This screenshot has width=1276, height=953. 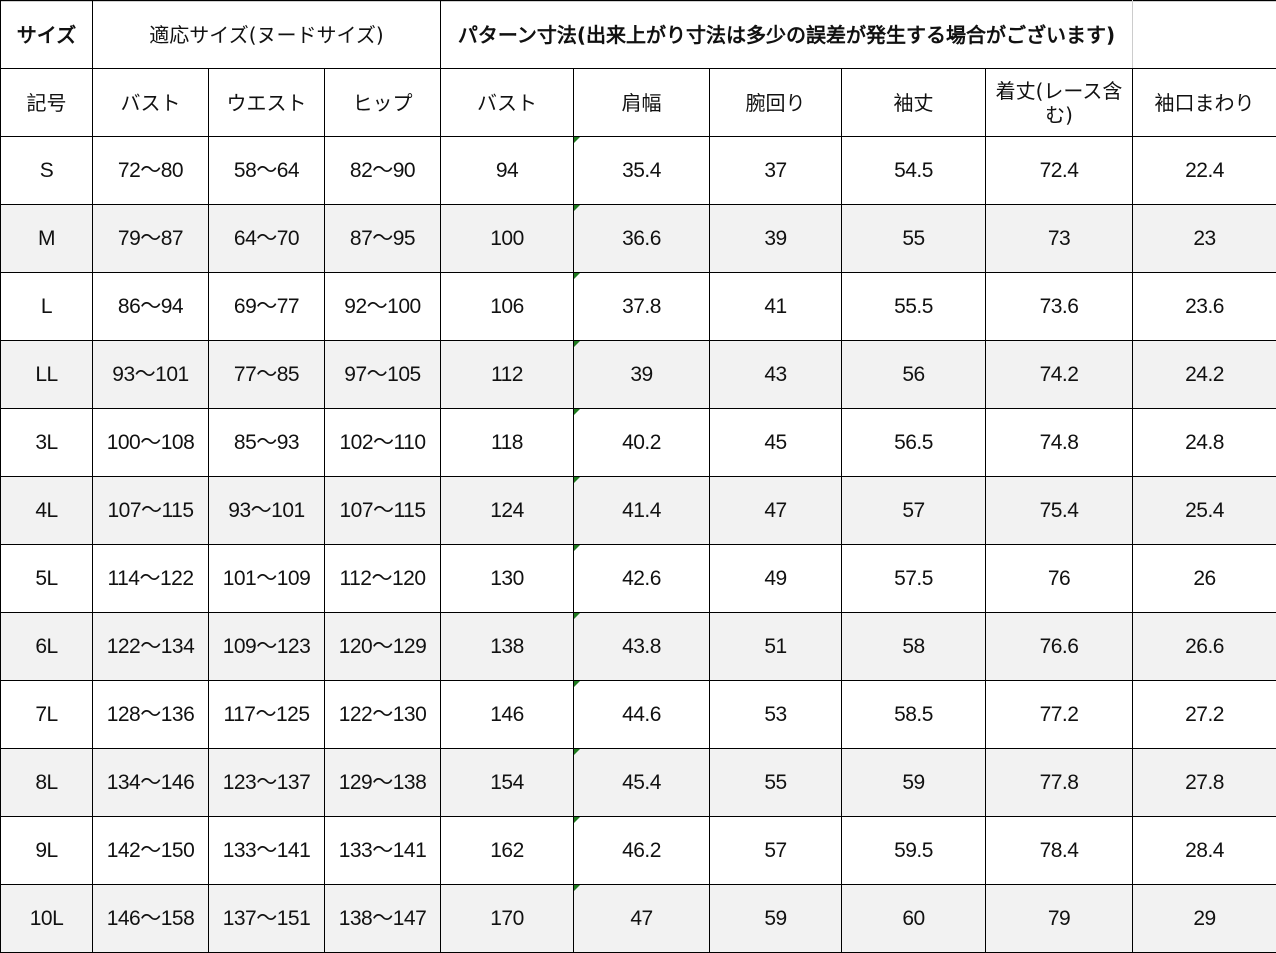 What do you see at coordinates (1204, 103) in the screenshot?
I see `header-cuff: 袖口まわり` at bounding box center [1204, 103].